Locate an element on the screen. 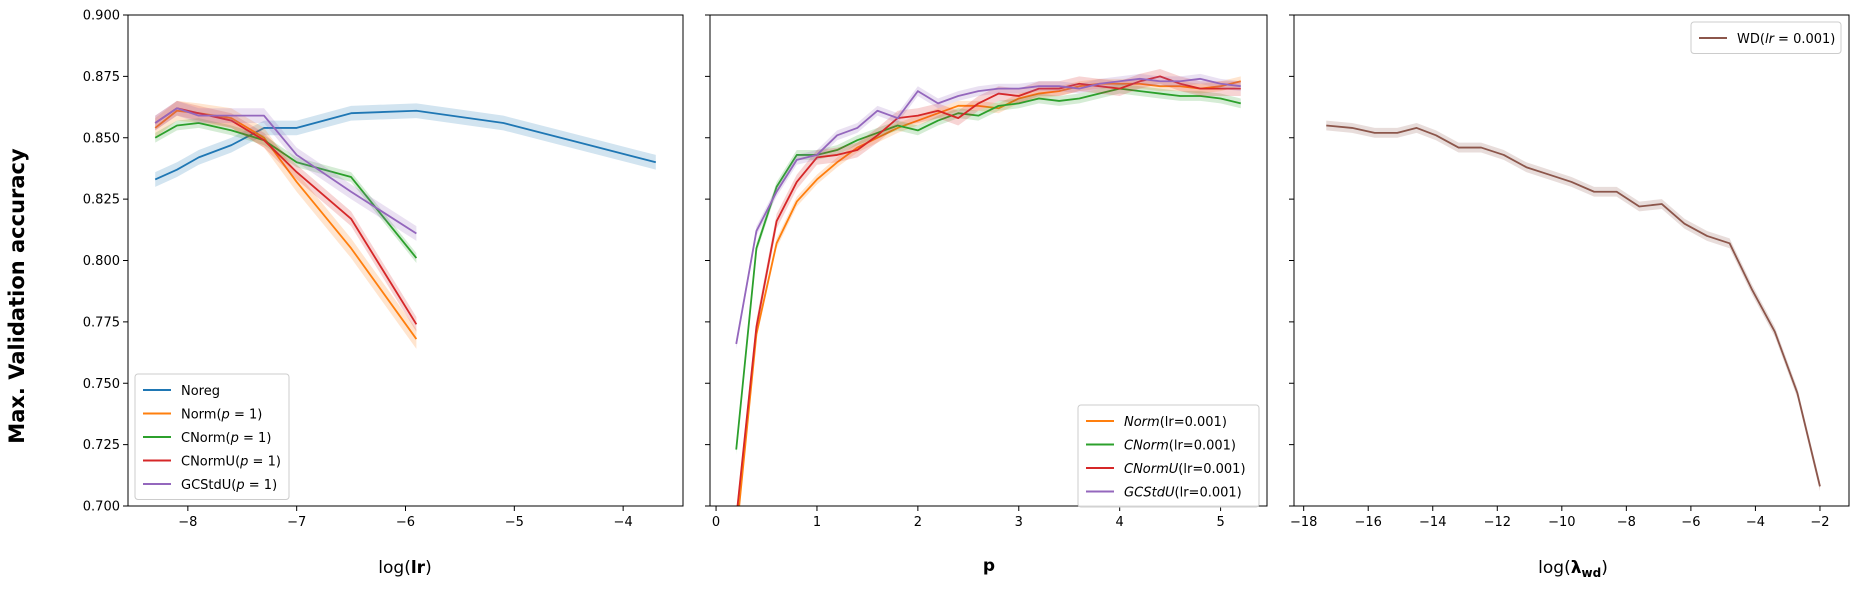 This screenshot has width=1859, height=590. series-lr-0-band is located at coordinates (405, 145).